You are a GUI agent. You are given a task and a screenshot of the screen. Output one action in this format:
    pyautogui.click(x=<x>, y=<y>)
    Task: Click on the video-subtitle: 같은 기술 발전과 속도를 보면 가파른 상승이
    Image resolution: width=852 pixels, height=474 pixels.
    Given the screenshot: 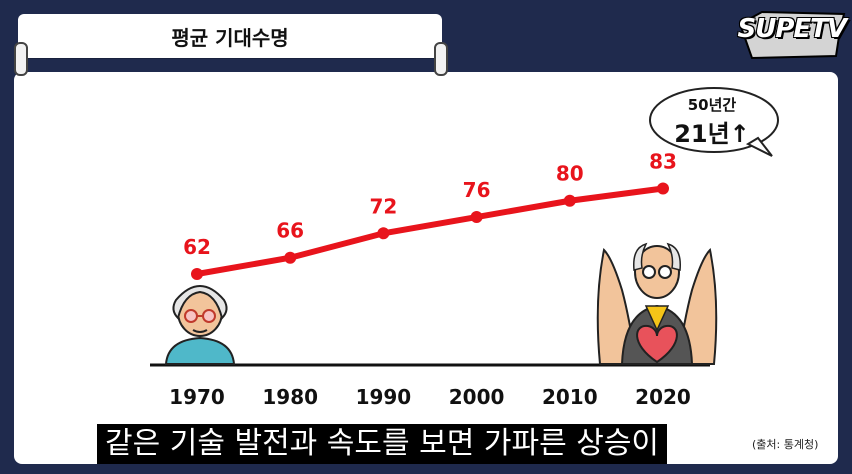 What is the action you would take?
    pyautogui.click(x=382, y=444)
    